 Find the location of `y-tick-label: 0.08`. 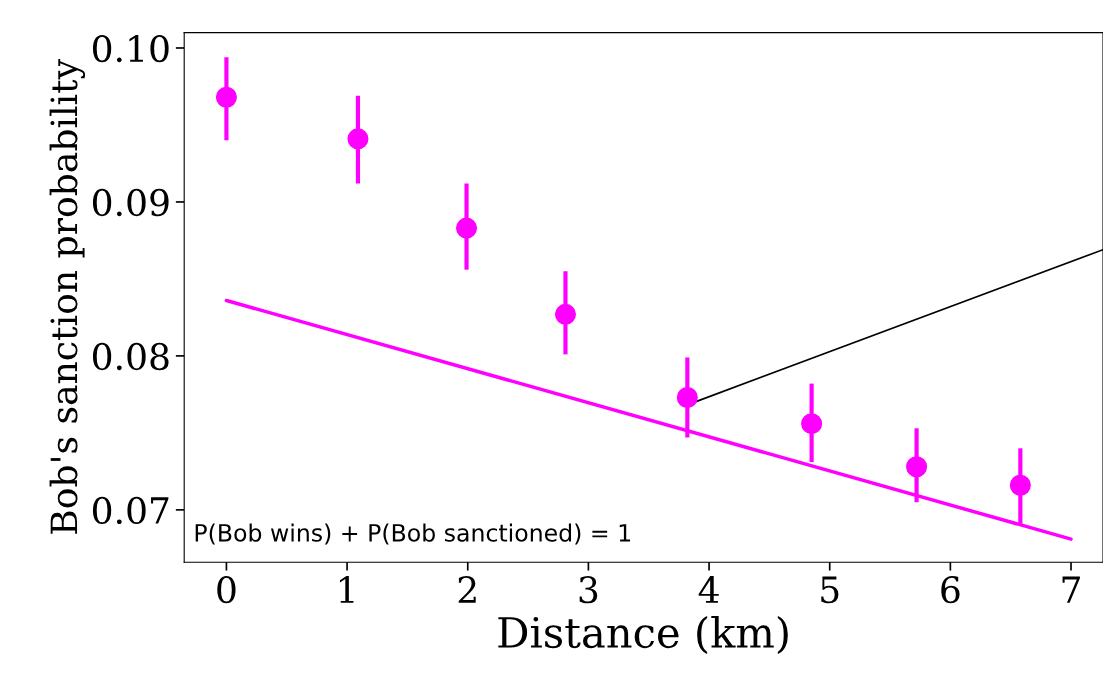

y-tick-label: 0.08 is located at coordinates (130, 356).